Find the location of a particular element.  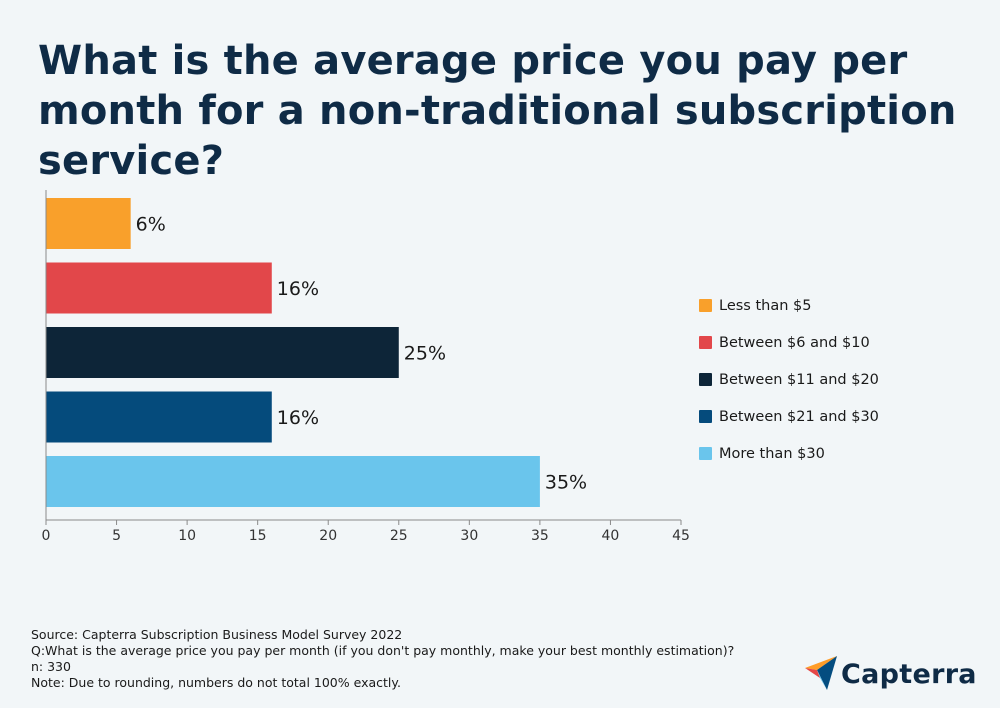

capterra-logo: Capterra is located at coordinates (891, 674).